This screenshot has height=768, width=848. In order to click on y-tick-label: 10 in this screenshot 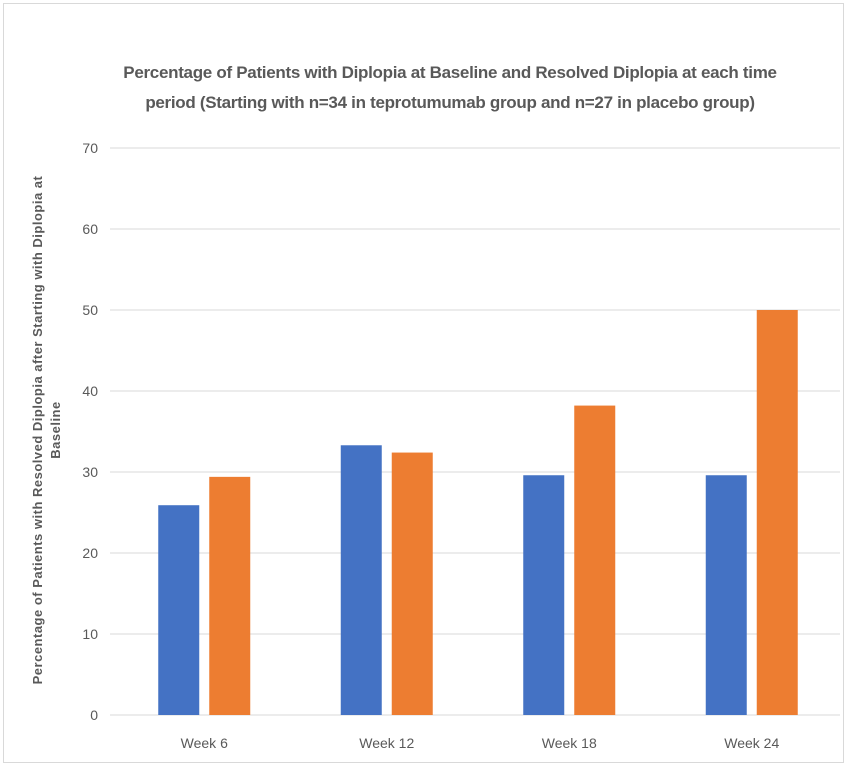, I will do `click(90, 634)`.